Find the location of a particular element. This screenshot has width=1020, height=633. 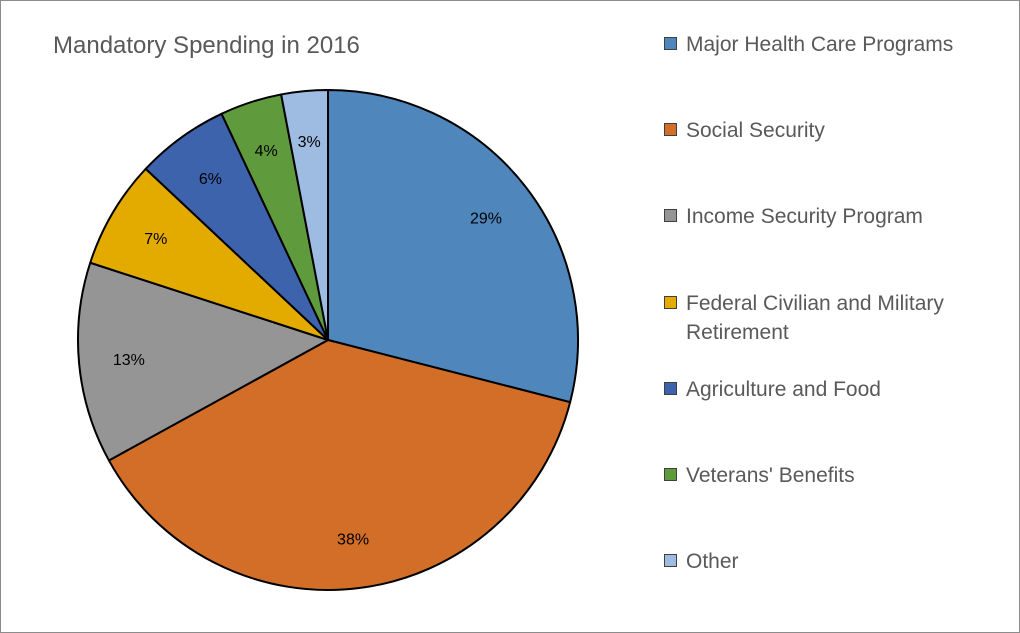

legend-item: Income Security Program is located at coordinates (834, 216).